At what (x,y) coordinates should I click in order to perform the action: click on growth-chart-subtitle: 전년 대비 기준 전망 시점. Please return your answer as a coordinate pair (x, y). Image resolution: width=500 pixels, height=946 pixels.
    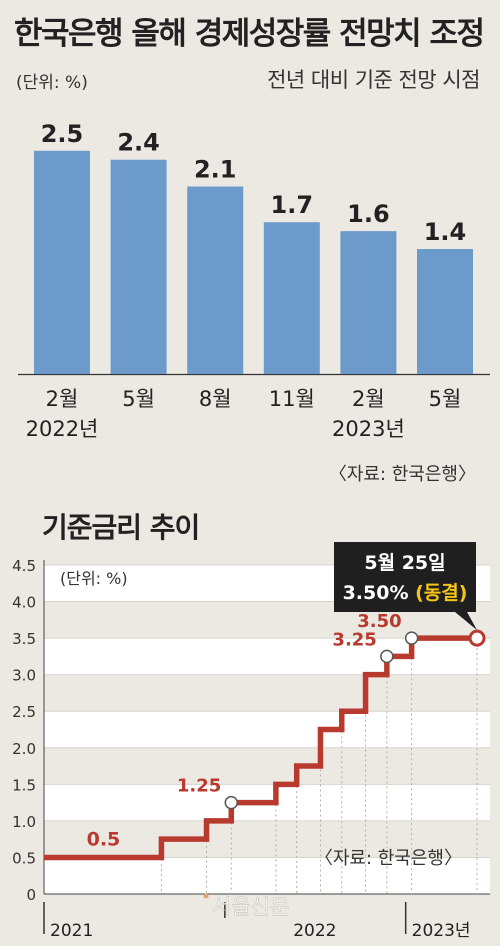
    Looking at the image, I should click on (373, 80).